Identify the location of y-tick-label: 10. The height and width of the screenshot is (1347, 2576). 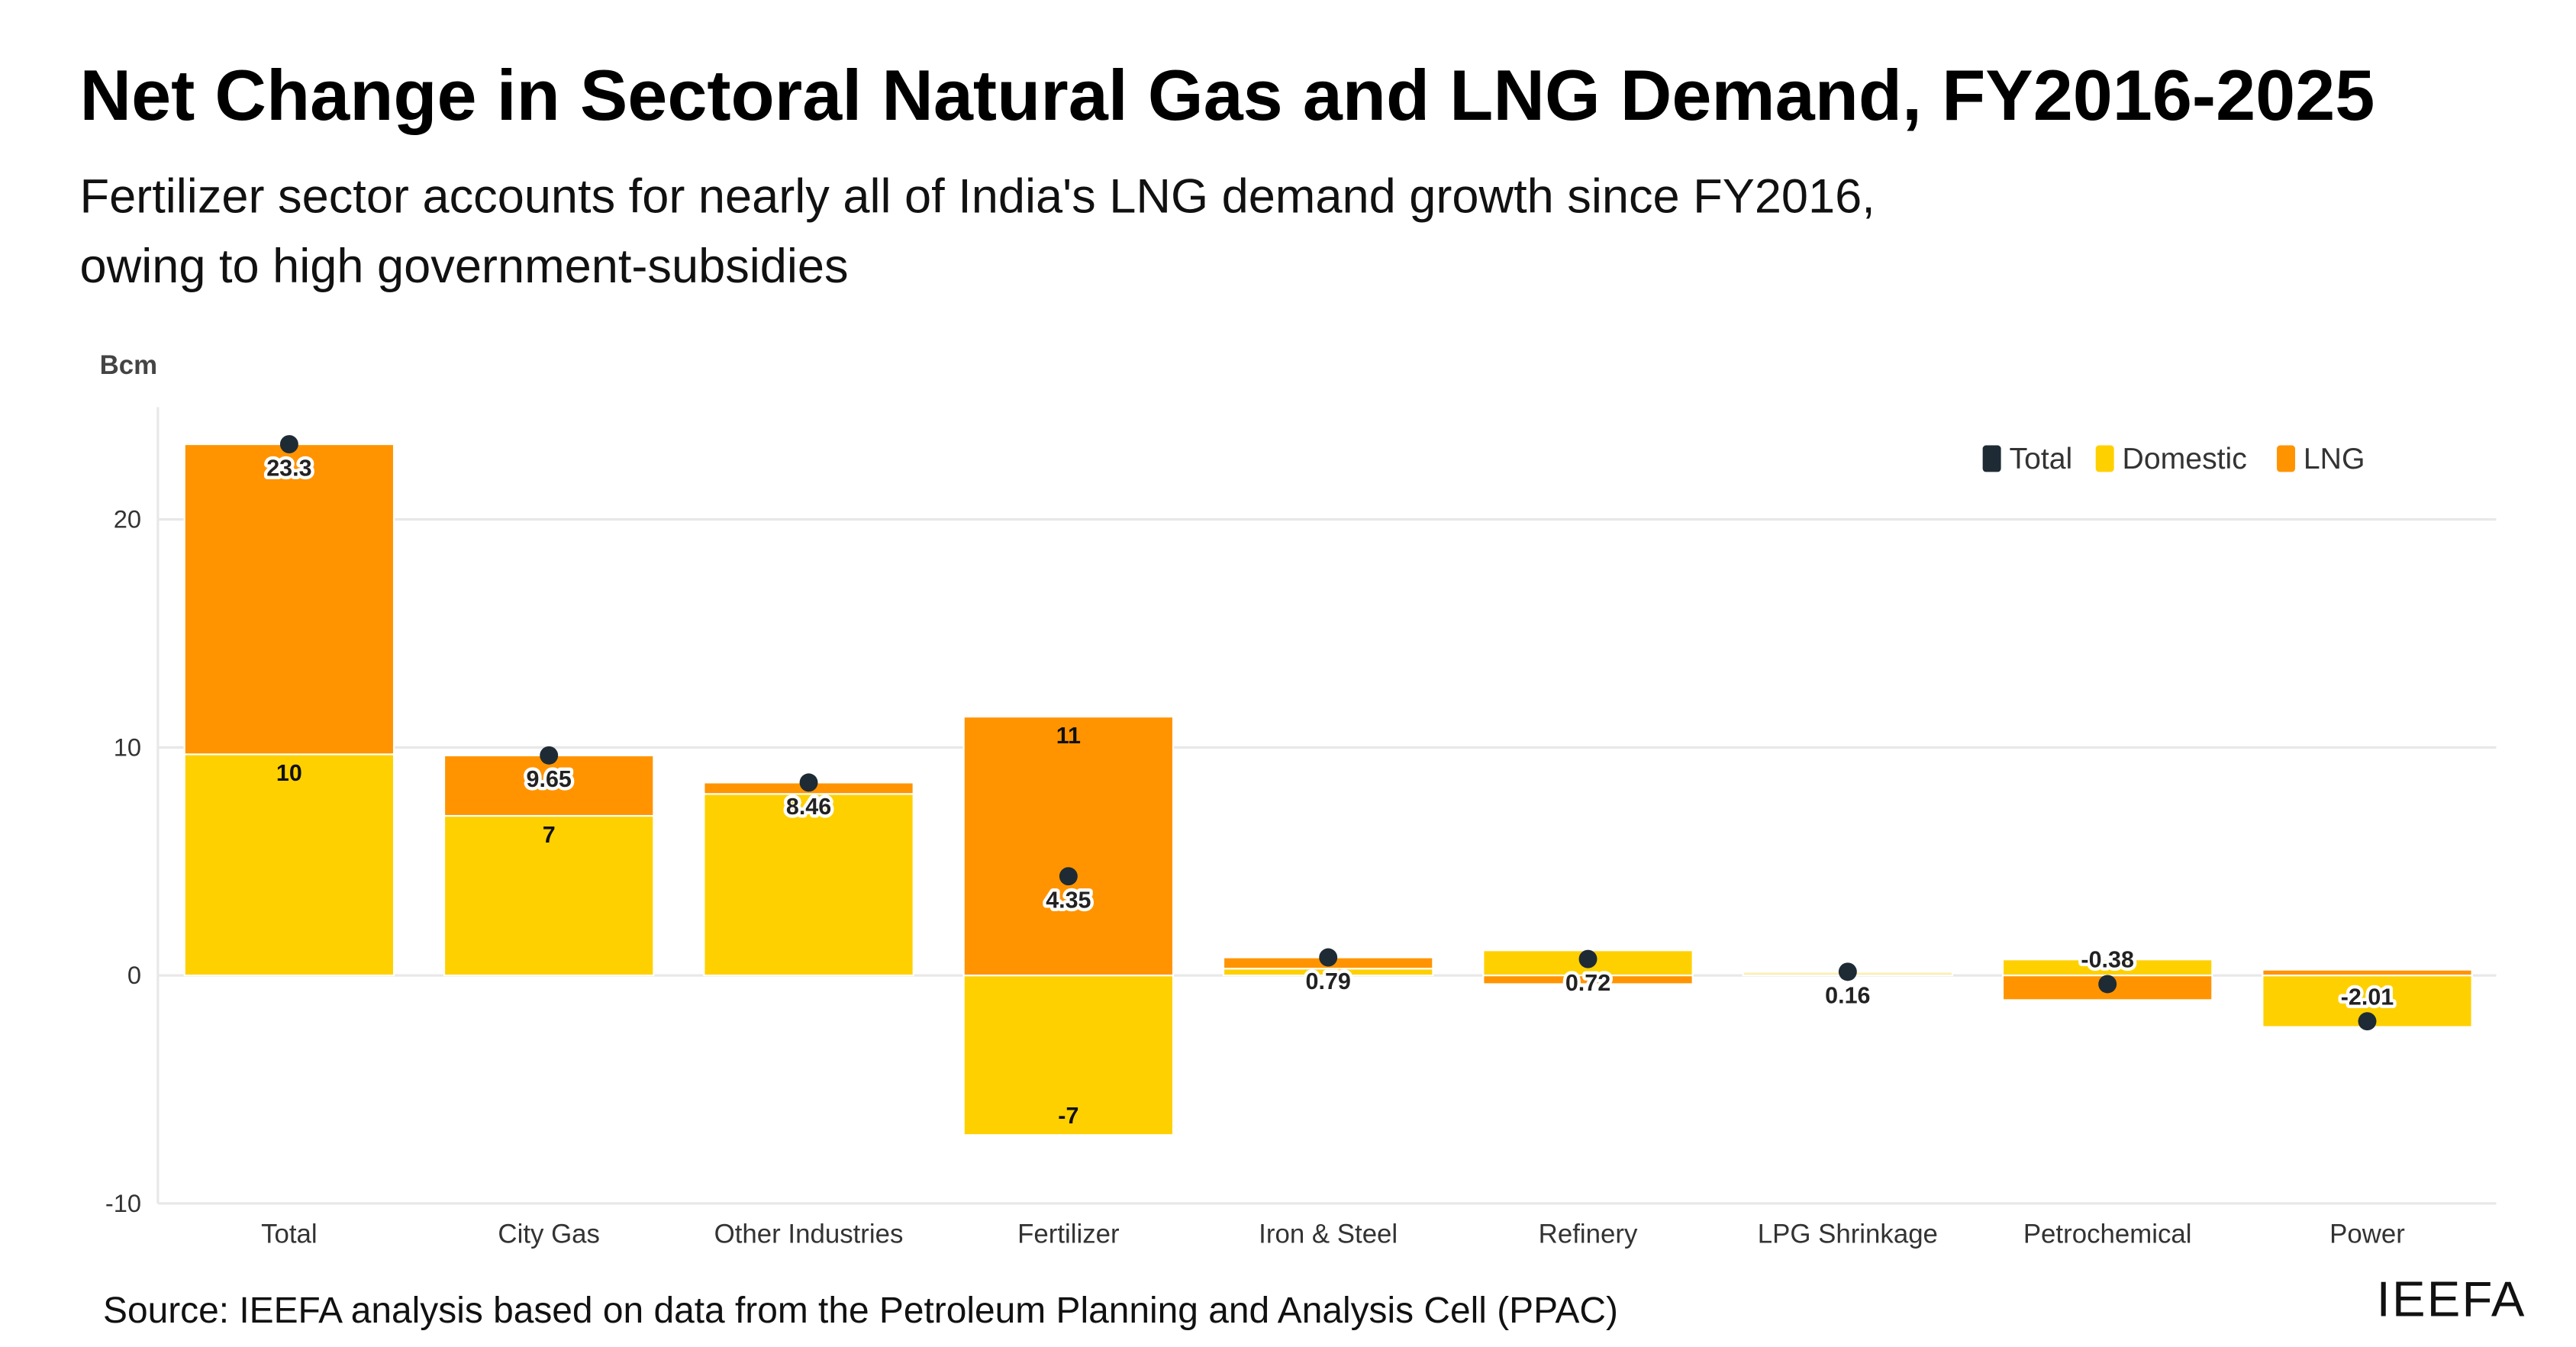
(128, 747).